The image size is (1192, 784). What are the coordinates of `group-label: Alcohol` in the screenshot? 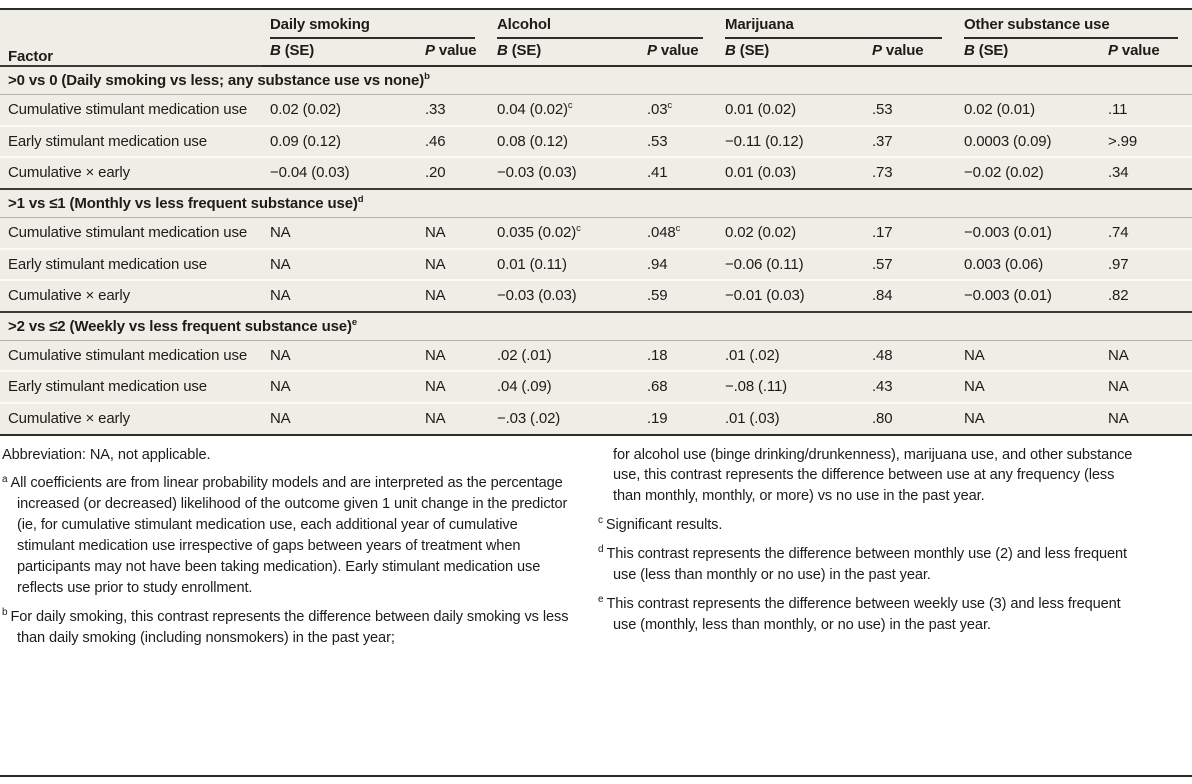 It's located at (600, 27).